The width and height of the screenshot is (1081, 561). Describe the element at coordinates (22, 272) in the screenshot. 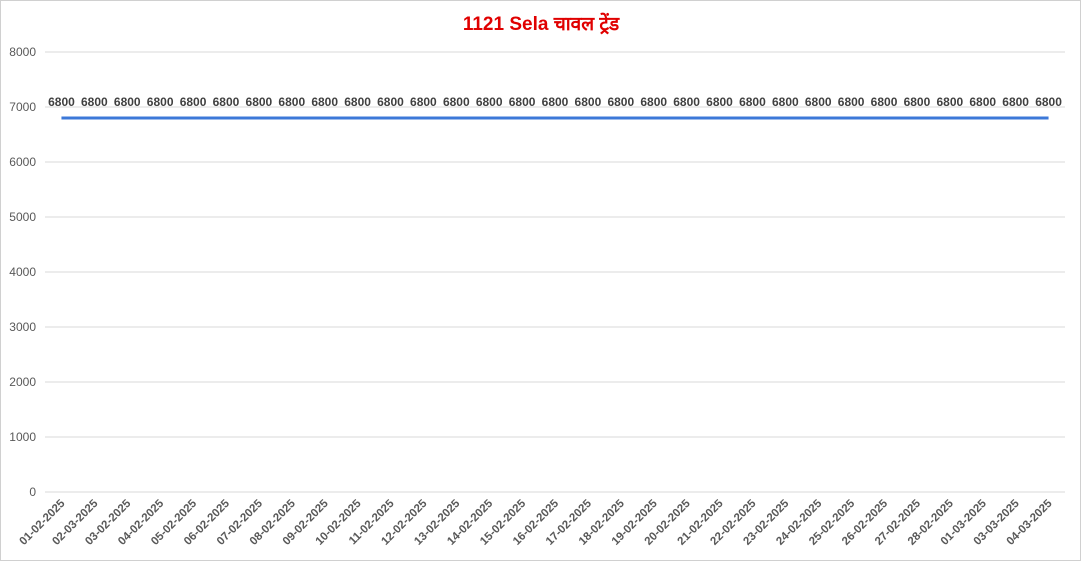

I see `y-tick-label: 4000` at that location.